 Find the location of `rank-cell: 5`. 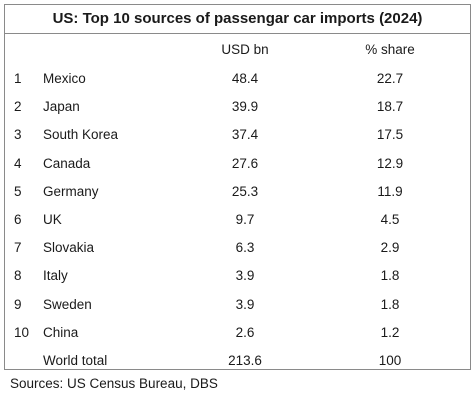

rank-cell: 5 is located at coordinates (18, 191).